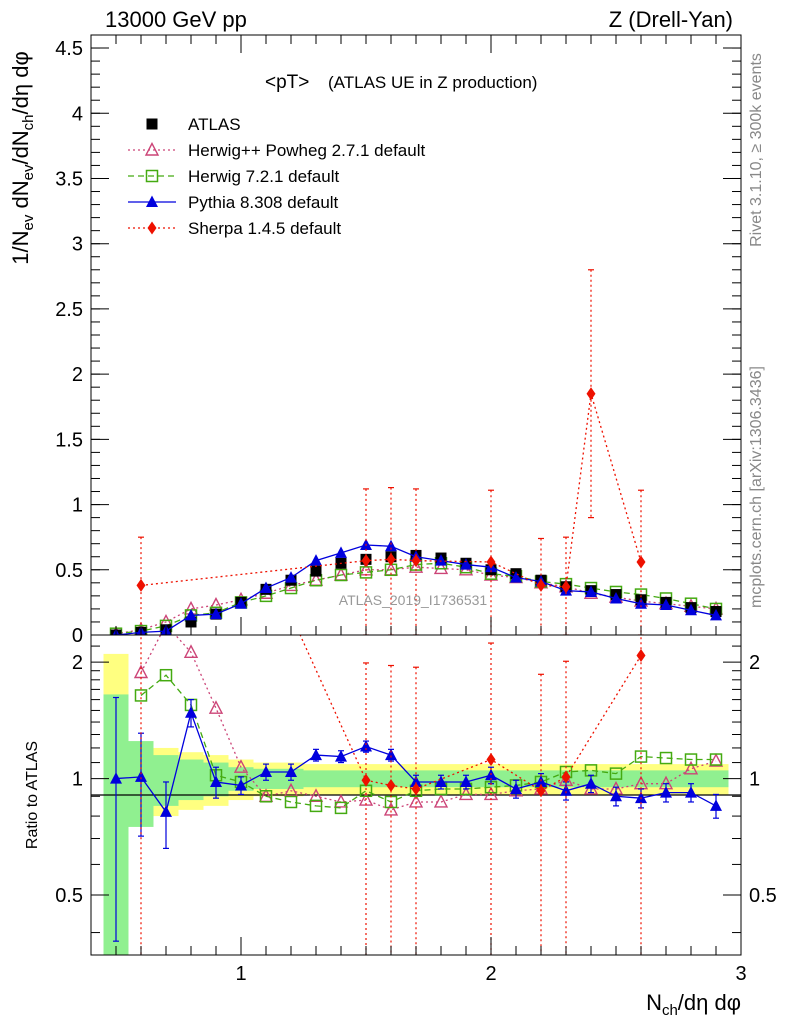 Image resolution: width=786 pixels, height=1024 pixels. Describe the element at coordinates (152, 124) in the screenshot. I see `legend-marker-atlas` at that location.